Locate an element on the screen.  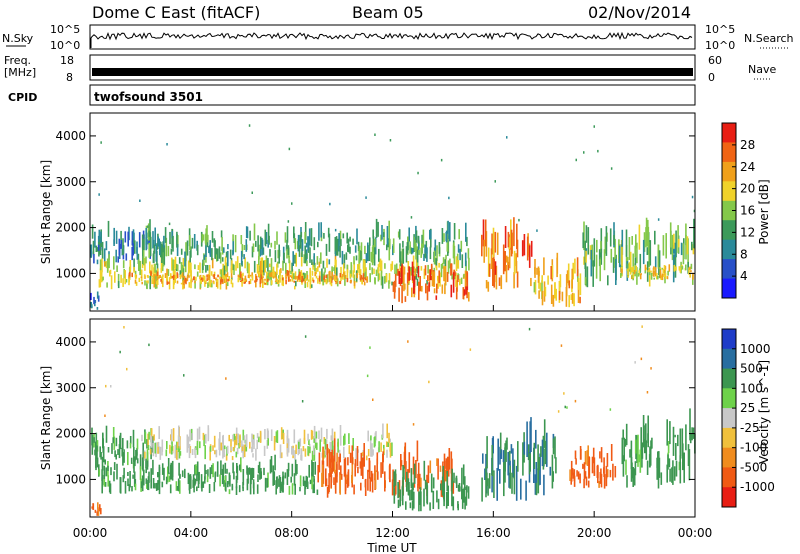
colorbar-segment is located at coordinates (729, 152).